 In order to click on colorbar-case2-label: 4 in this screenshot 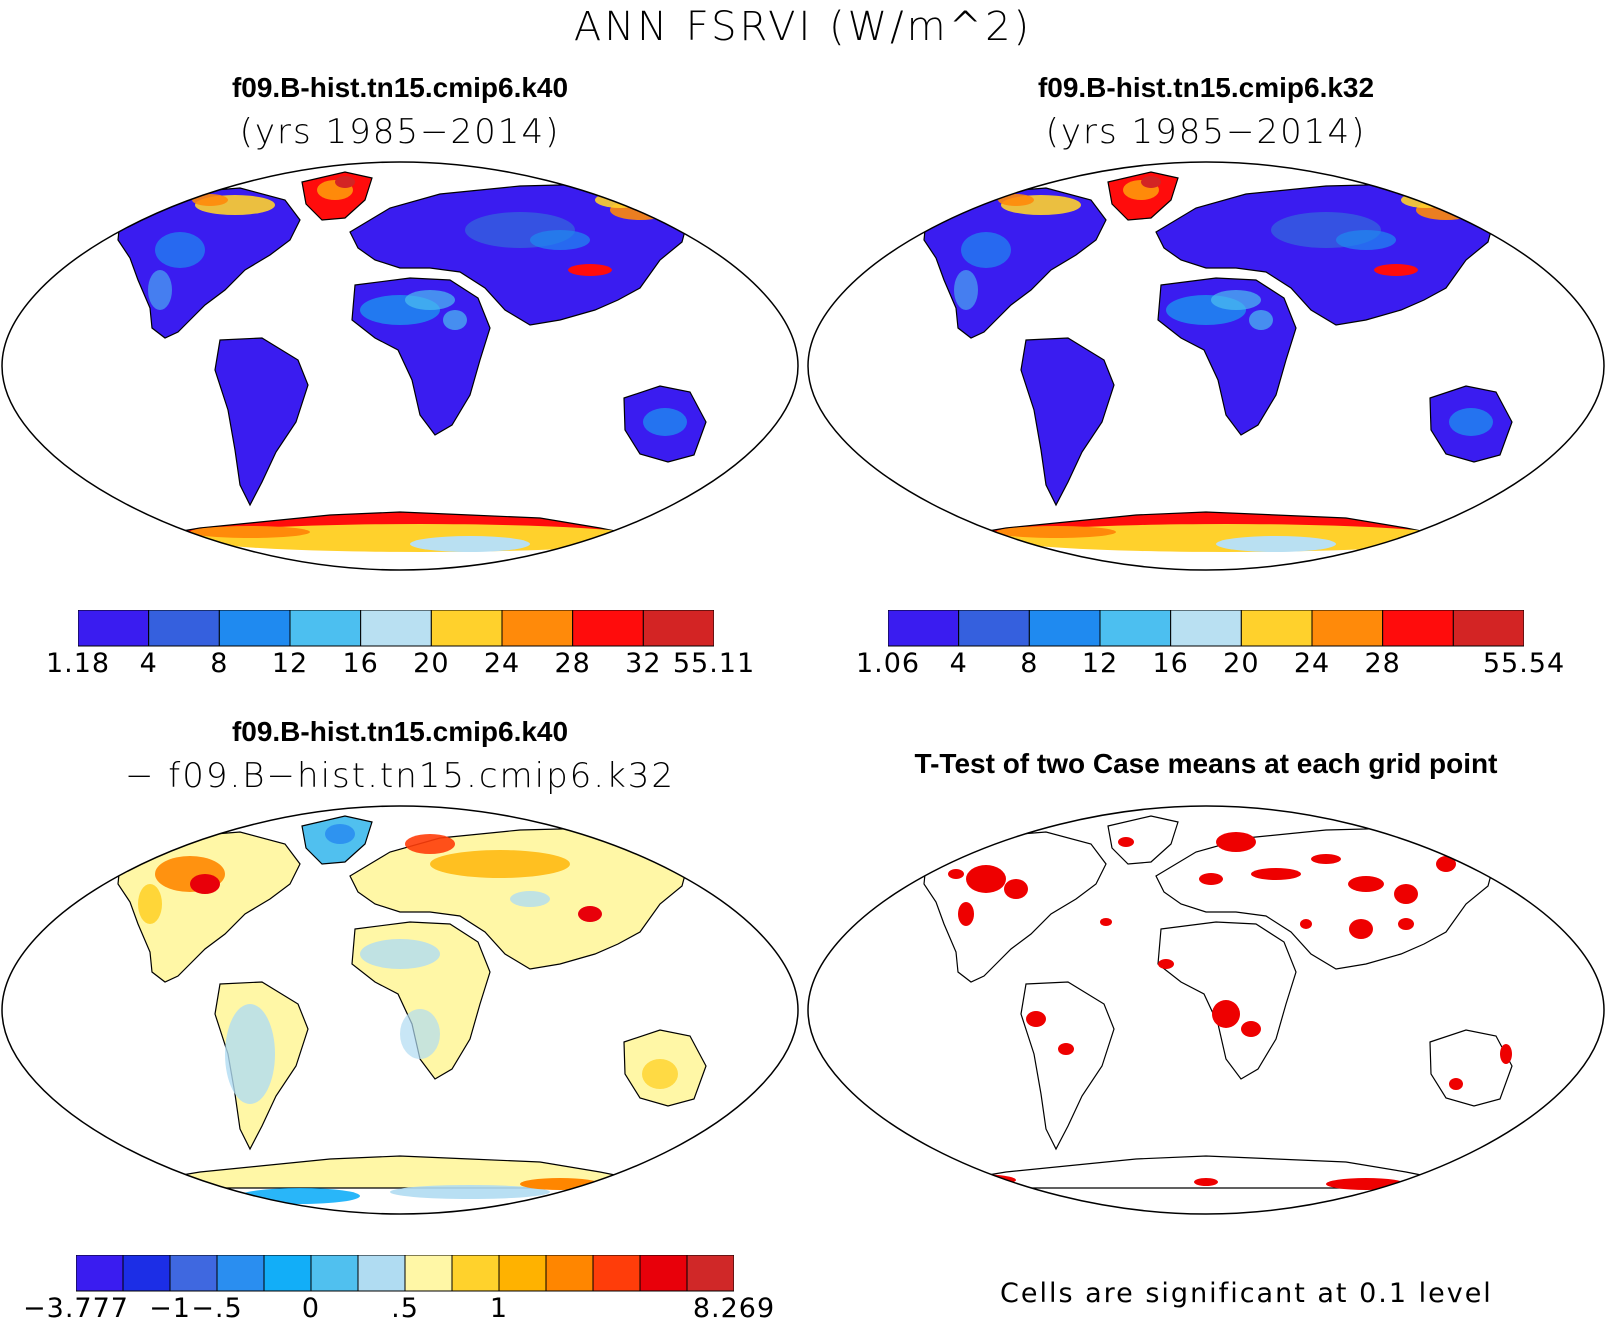, I will do `click(958, 663)`.